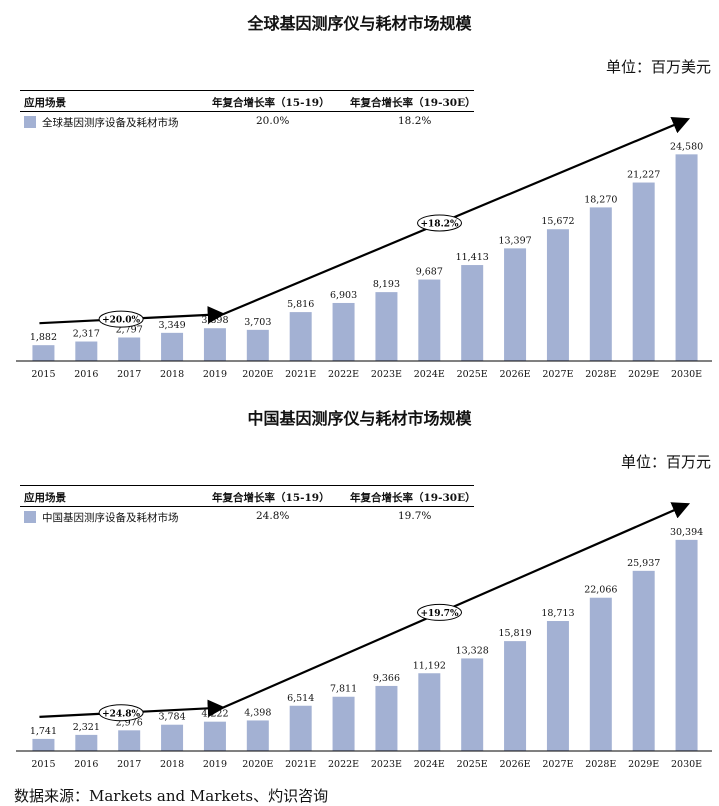  Describe the element at coordinates (101, 122) in the screenshot. I see `legend-series: 全球基因测序设备及耗材市场` at that location.